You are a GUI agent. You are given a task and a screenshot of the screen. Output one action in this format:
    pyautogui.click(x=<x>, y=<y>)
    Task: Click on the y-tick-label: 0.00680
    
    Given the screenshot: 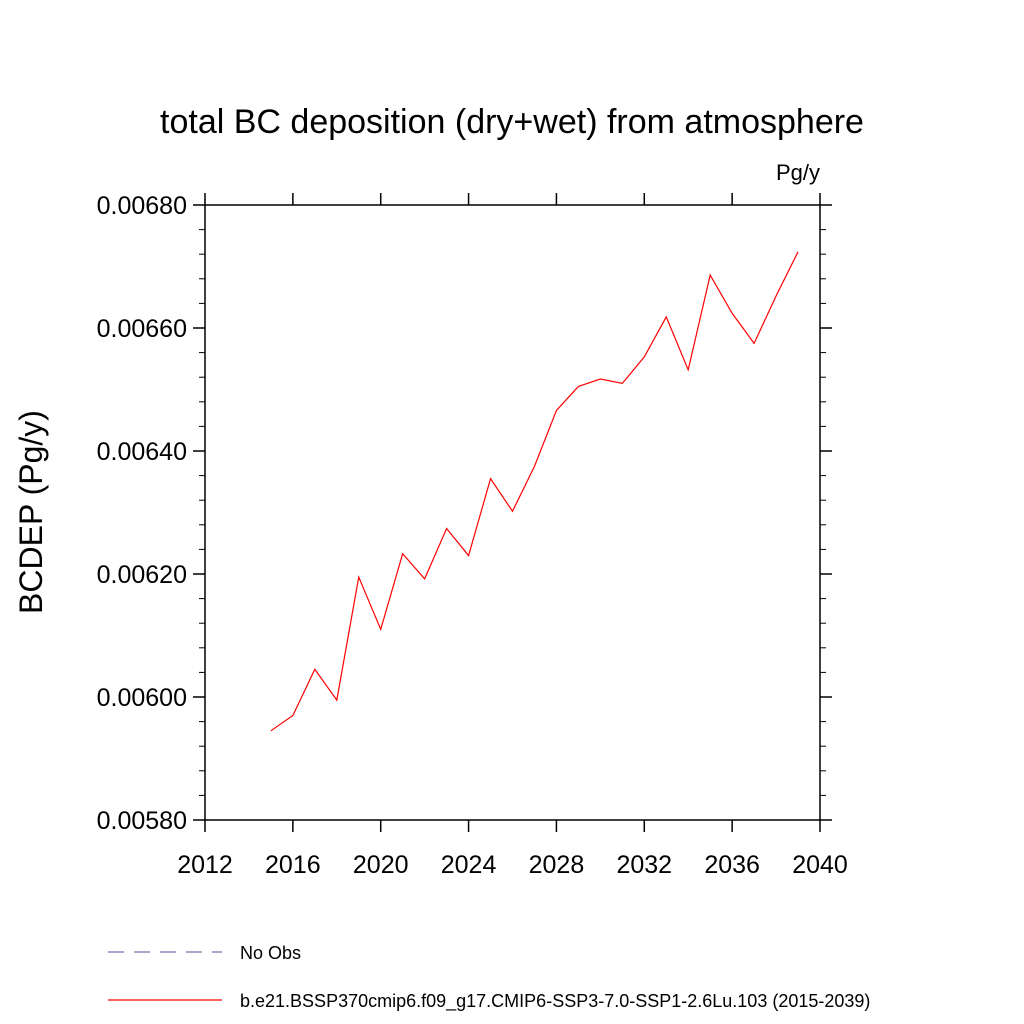 What is the action you would take?
    pyautogui.click(x=142, y=206)
    